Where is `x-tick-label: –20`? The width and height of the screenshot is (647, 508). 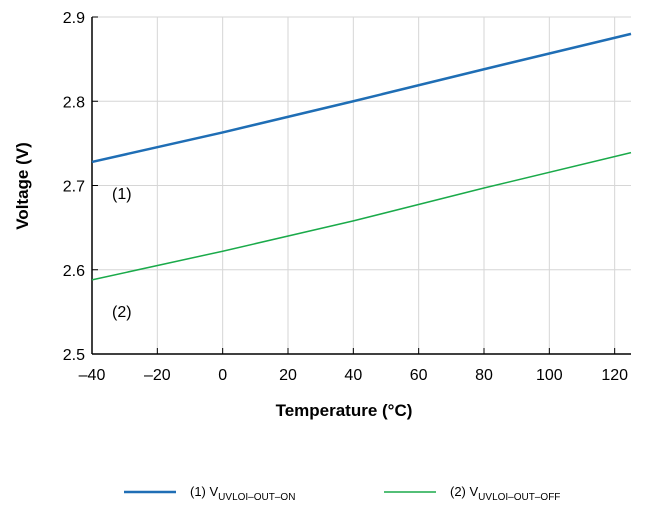 x-tick-label: –20 is located at coordinates (157, 375).